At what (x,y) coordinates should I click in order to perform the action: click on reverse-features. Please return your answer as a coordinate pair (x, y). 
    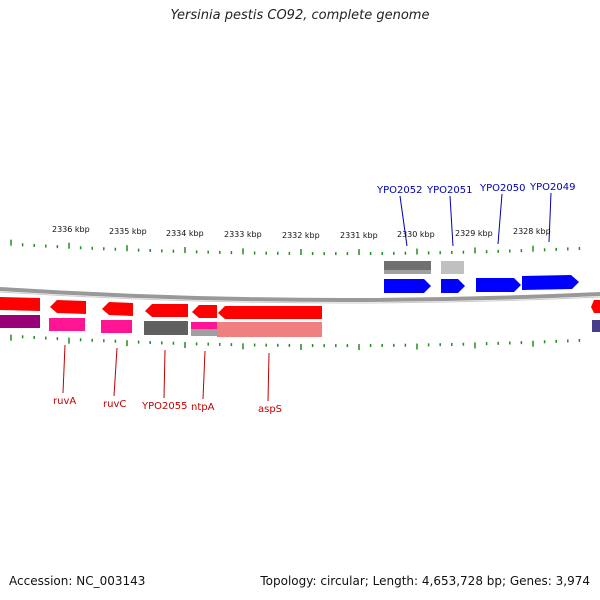
    Looking at the image, I should click on (300, 317).